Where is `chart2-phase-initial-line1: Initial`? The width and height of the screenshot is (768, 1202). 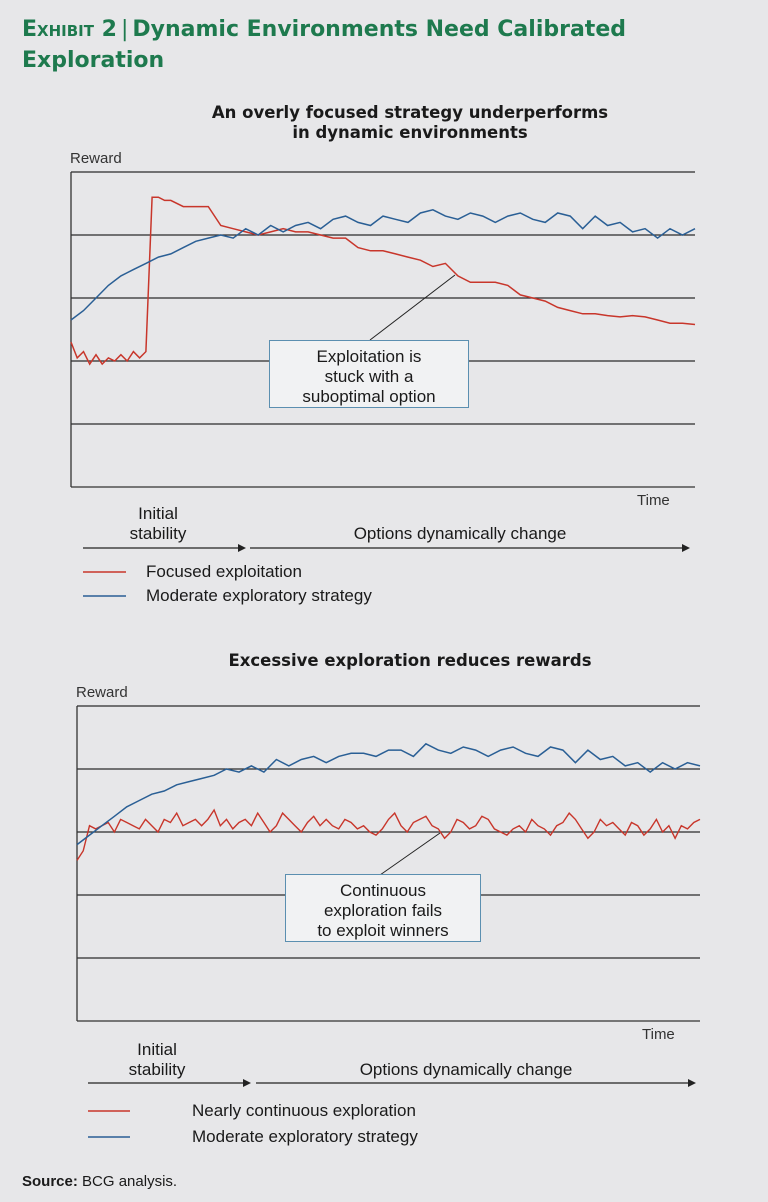 chart2-phase-initial-line1: Initial is located at coordinates (157, 1049).